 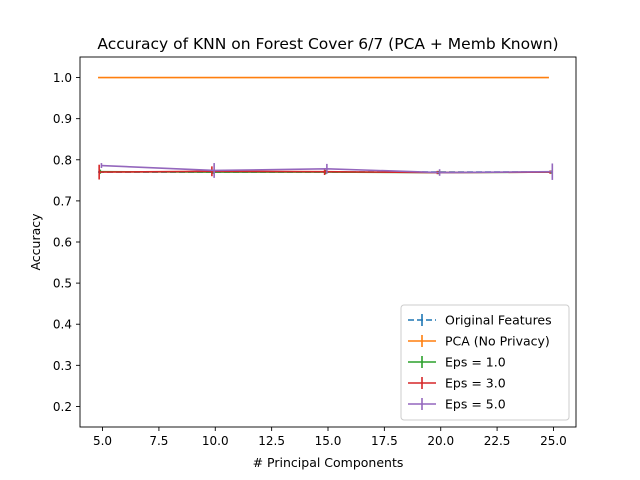 I want to click on x-tick-label-5: 17.5, so click(x=384, y=441).